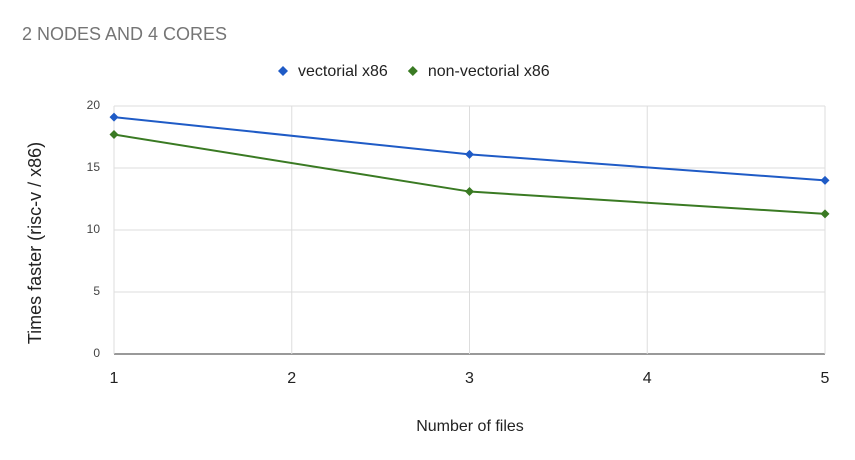 The image size is (855, 460). I want to click on x-tick-label: 4, so click(647, 378).